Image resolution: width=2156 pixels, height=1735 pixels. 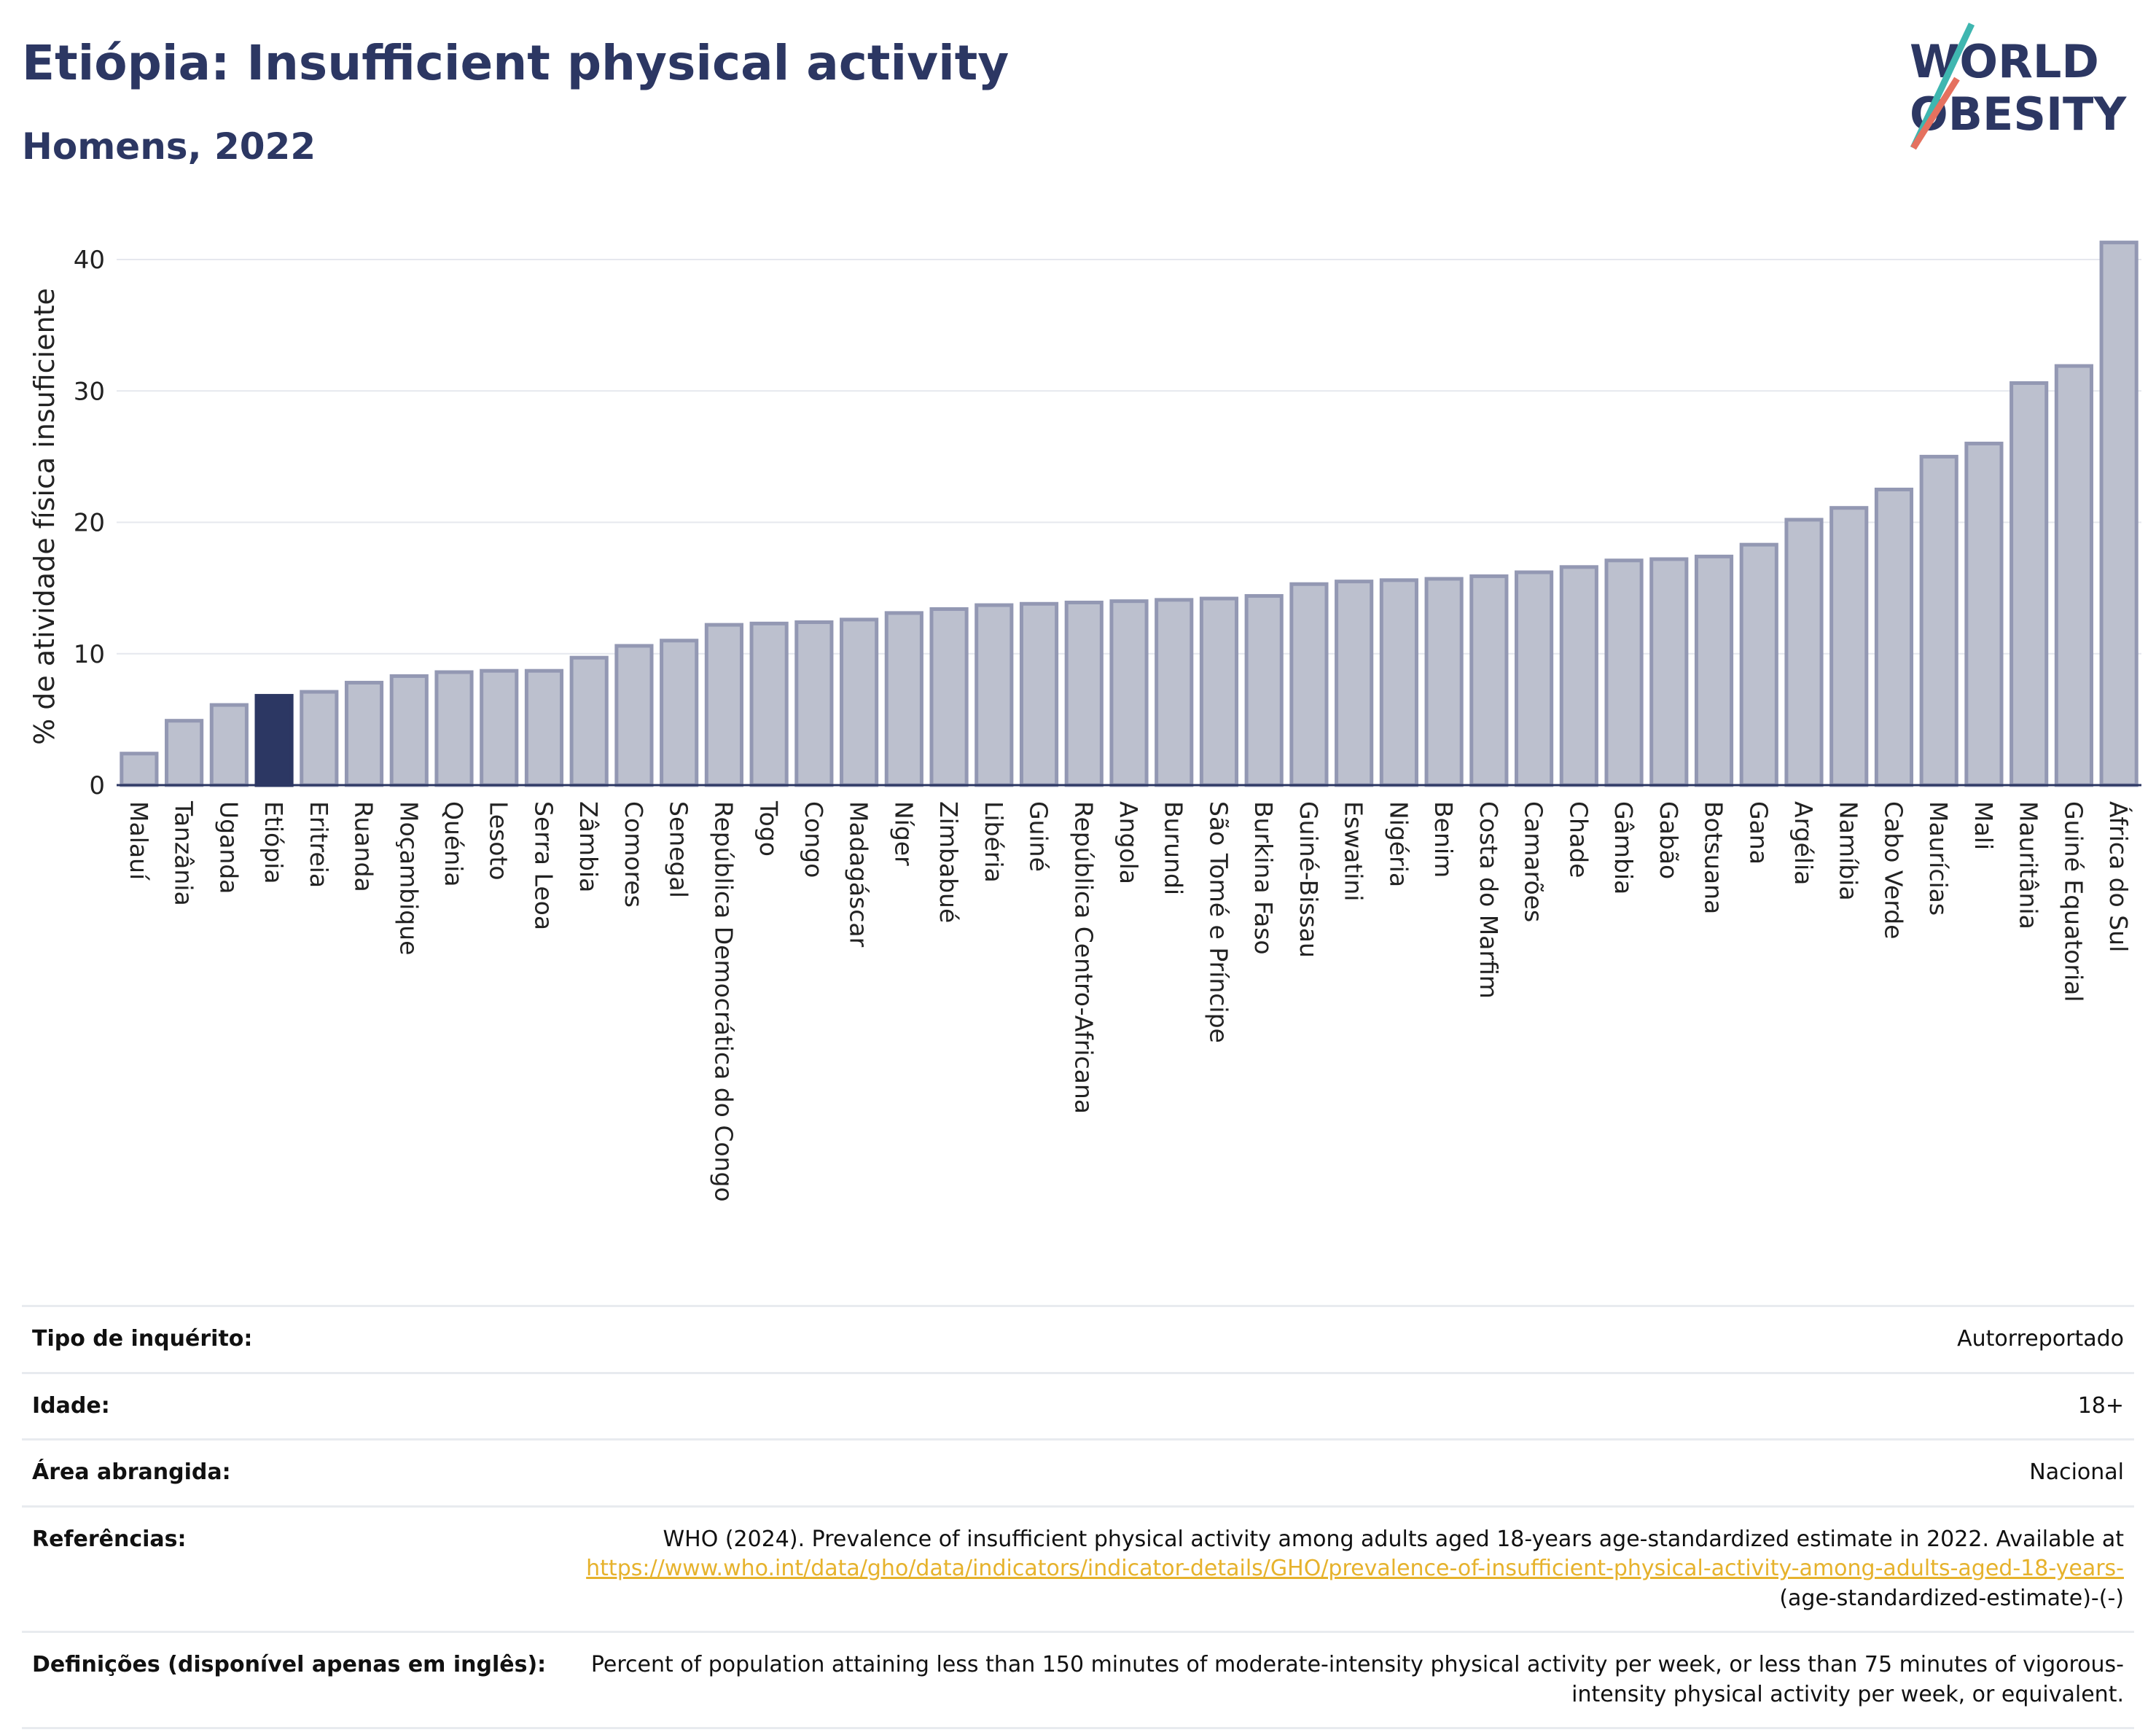 I want to click on y-tick-label: 30, so click(x=90, y=392).